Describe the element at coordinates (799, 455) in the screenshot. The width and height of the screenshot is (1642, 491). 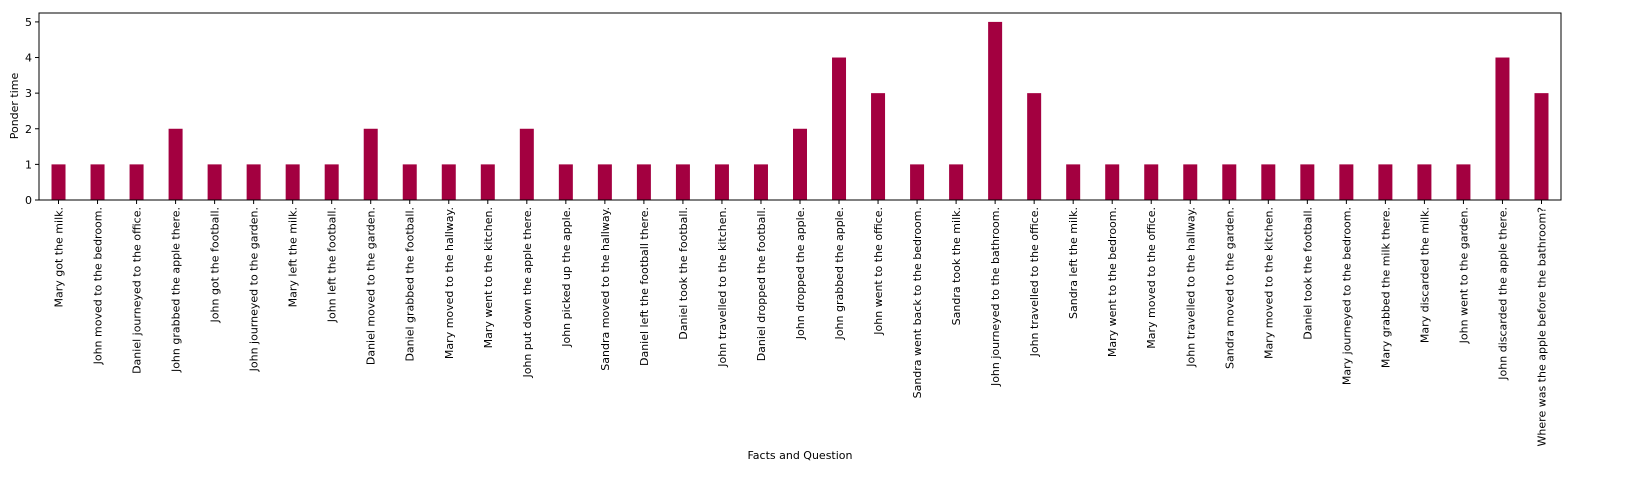
I see `x-axis-label: Facts and Question` at that location.